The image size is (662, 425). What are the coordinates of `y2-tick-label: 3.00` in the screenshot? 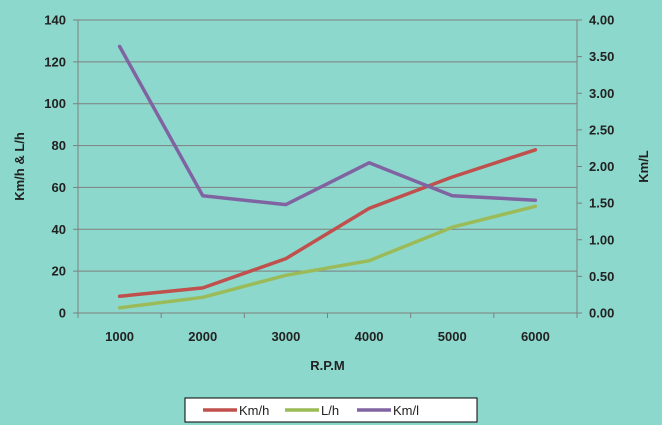 It's located at (601, 93).